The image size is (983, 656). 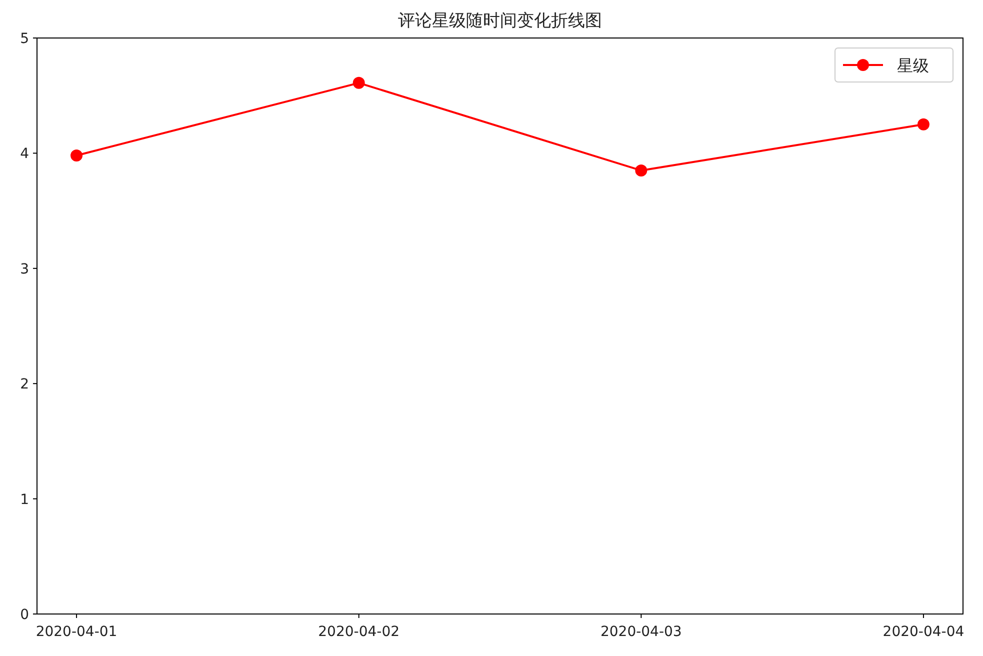 I want to click on y-tick-label: 0, so click(x=24, y=615).